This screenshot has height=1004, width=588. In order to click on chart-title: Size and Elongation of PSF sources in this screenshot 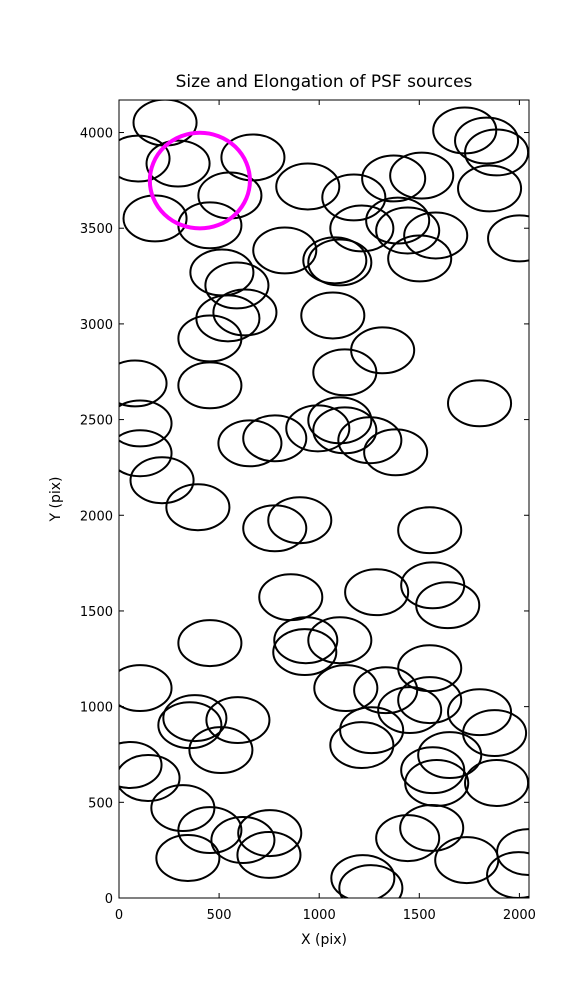, I will do `click(324, 82)`.